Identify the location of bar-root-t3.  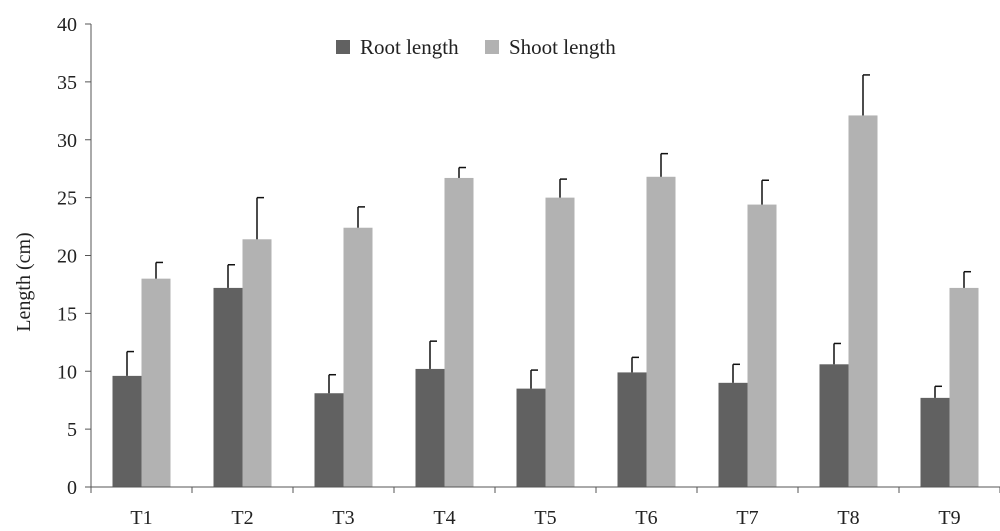
(329, 440).